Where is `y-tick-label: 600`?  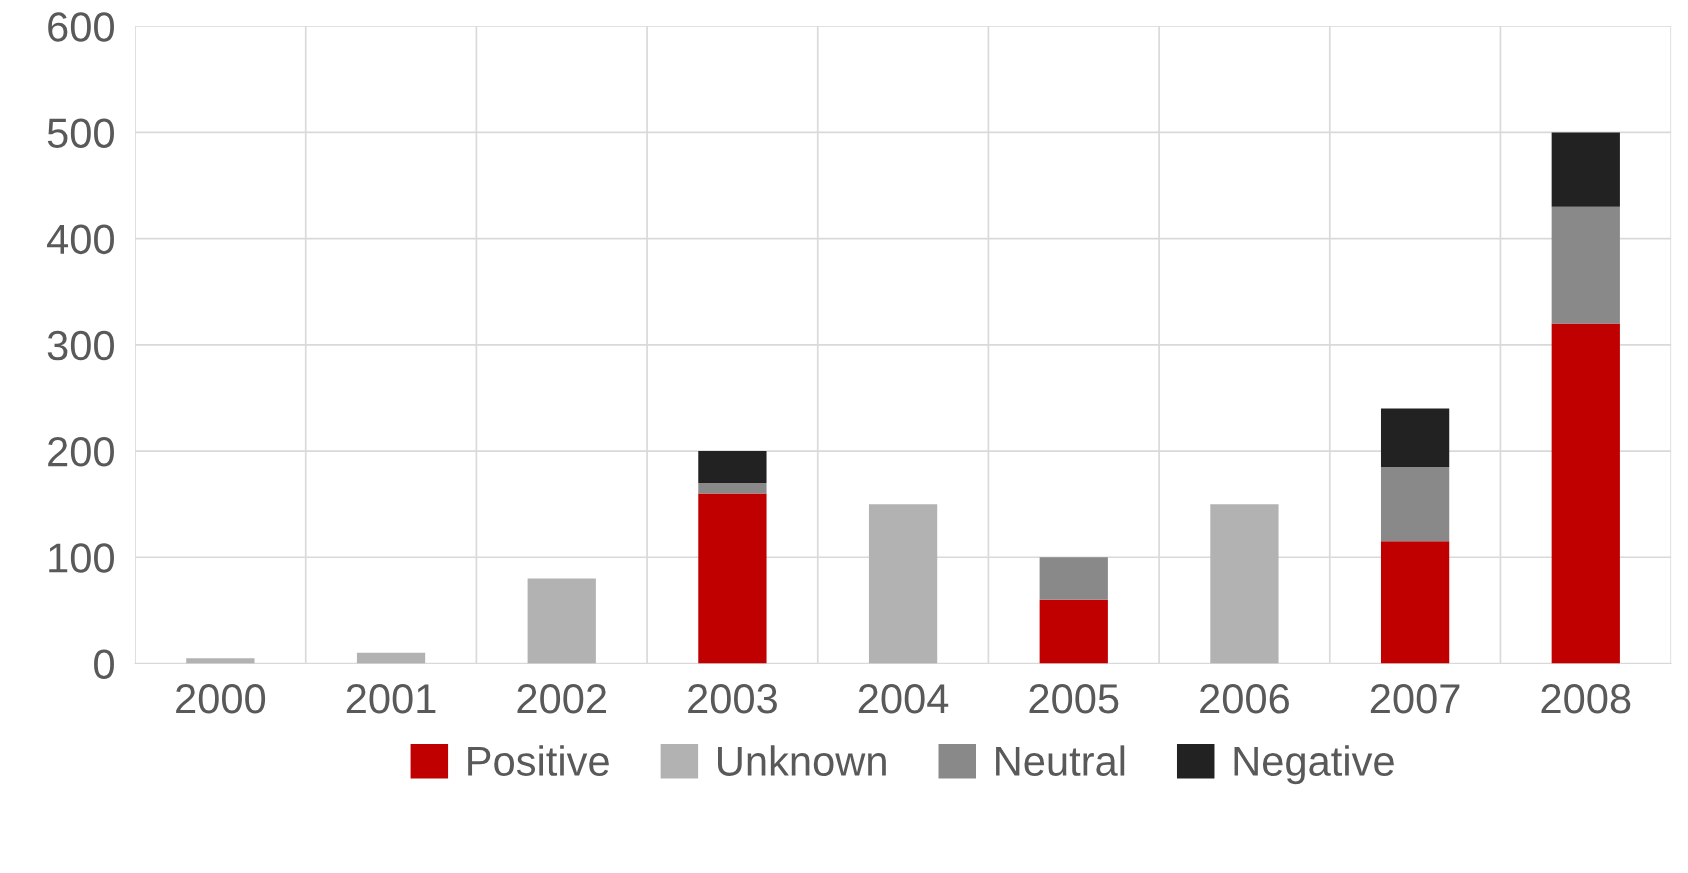
y-tick-label: 600 is located at coordinates (81, 27).